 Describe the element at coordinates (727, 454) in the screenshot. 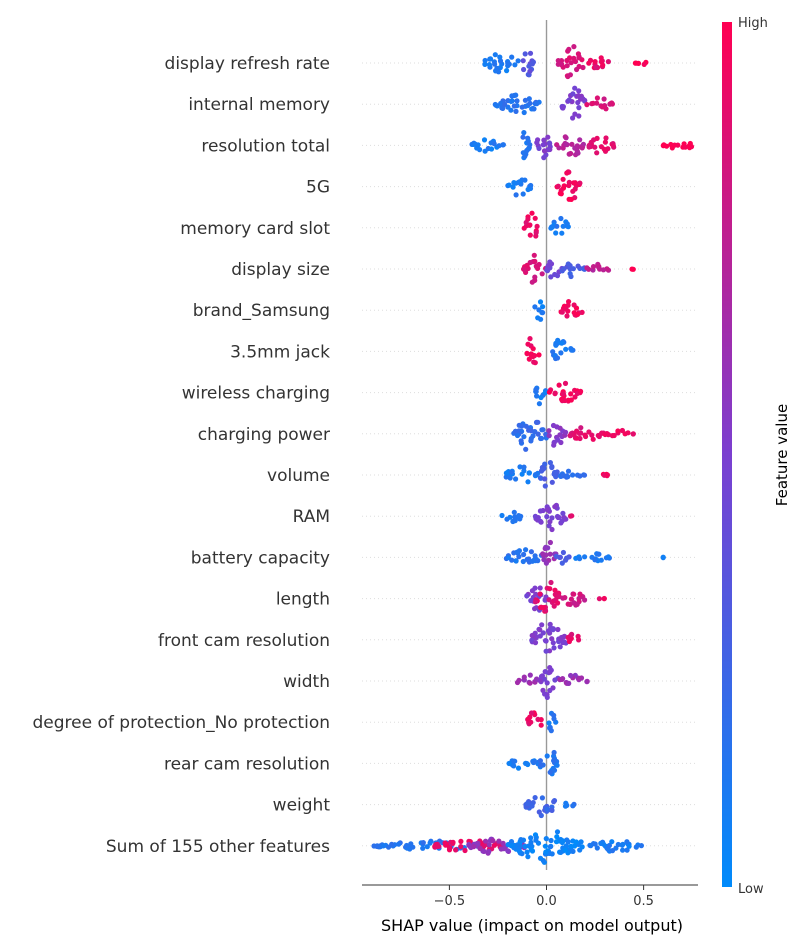

I see `colorbar` at that location.